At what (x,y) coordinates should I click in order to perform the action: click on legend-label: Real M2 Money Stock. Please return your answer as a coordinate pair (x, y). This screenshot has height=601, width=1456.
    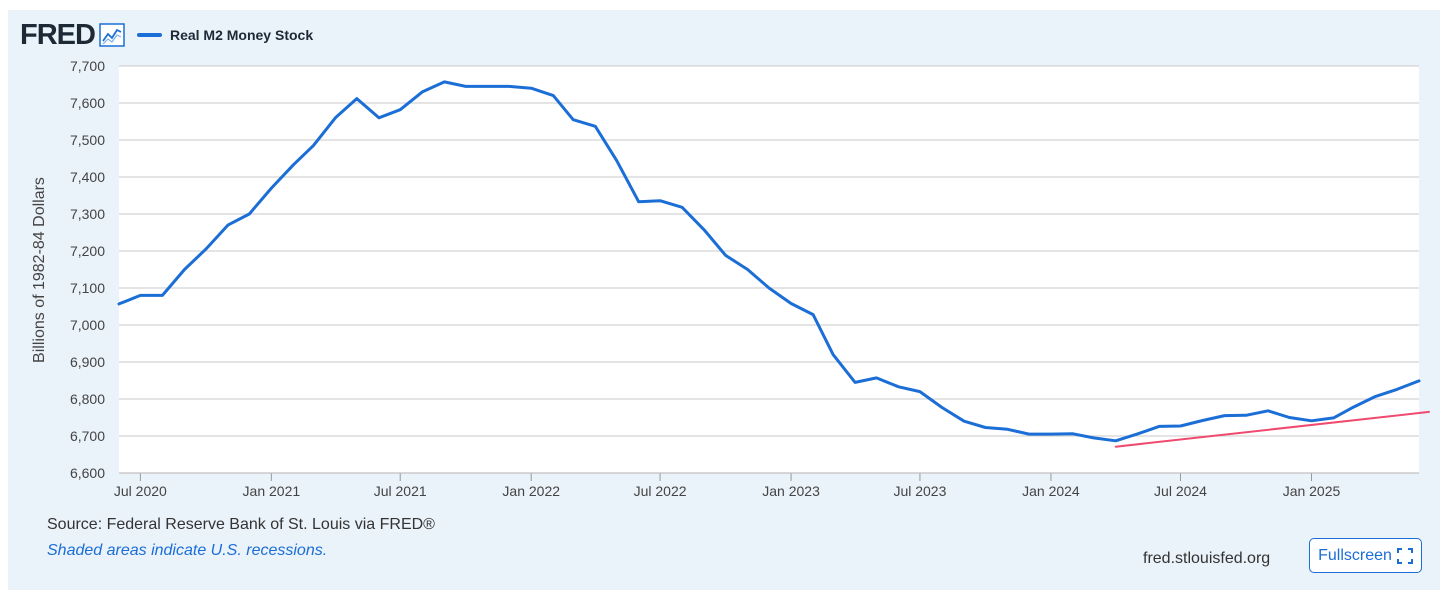
    Looking at the image, I should click on (241, 35).